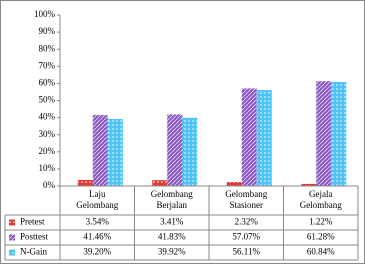 This screenshot has width=365, height=264. I want to click on table-value: 60.84%, so click(321, 252).